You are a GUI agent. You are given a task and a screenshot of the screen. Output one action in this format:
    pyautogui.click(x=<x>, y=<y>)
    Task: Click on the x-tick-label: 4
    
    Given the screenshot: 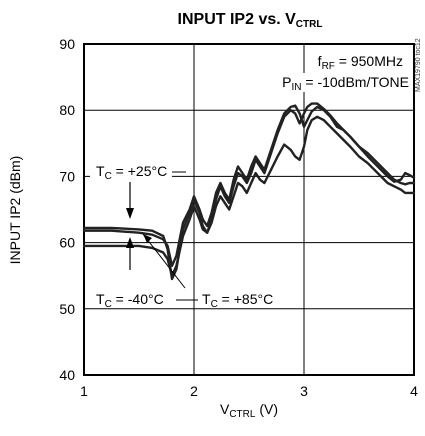 What is the action you would take?
    pyautogui.click(x=414, y=391)
    